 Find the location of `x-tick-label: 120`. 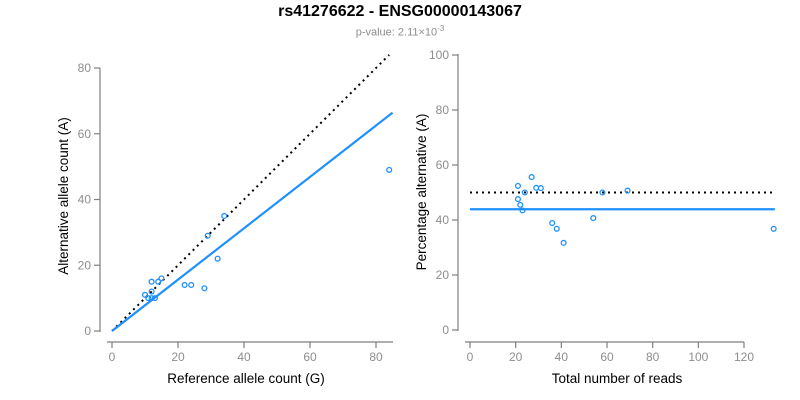

x-tick-label: 120 is located at coordinates (744, 357).